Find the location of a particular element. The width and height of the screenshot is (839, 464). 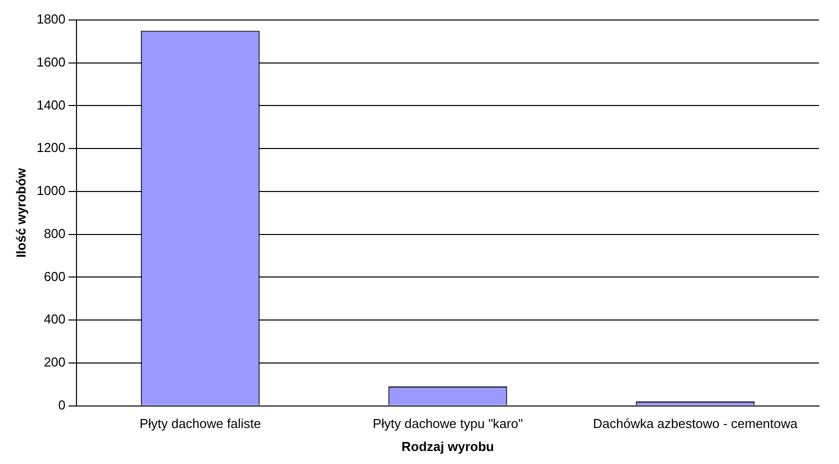

y-tick-label: 1400 is located at coordinates (51, 104).